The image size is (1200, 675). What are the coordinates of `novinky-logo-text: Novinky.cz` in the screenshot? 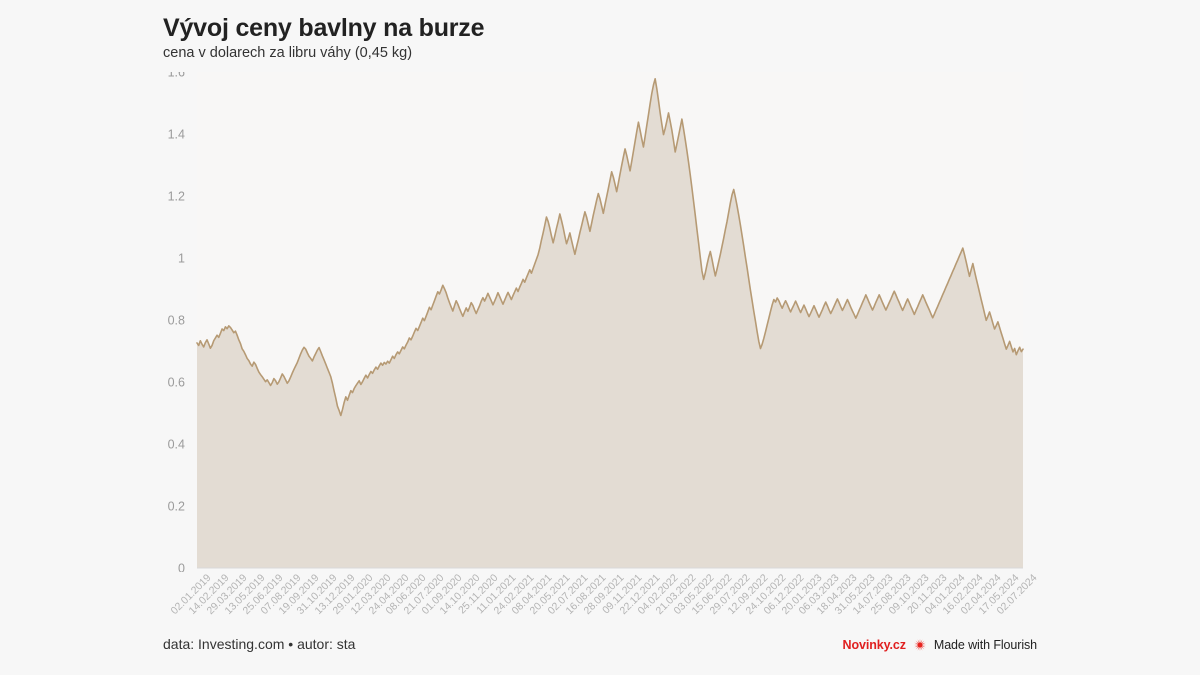 It's located at (874, 645).